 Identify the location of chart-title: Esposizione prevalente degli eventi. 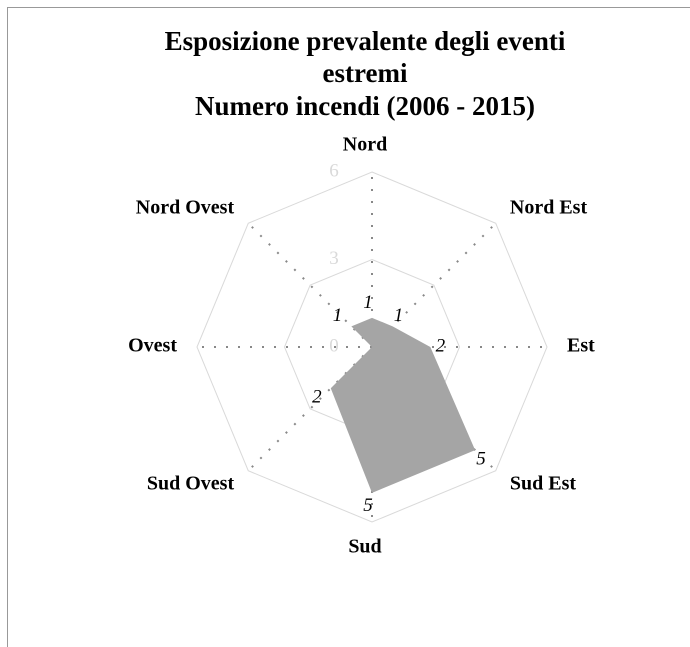
(365, 41).